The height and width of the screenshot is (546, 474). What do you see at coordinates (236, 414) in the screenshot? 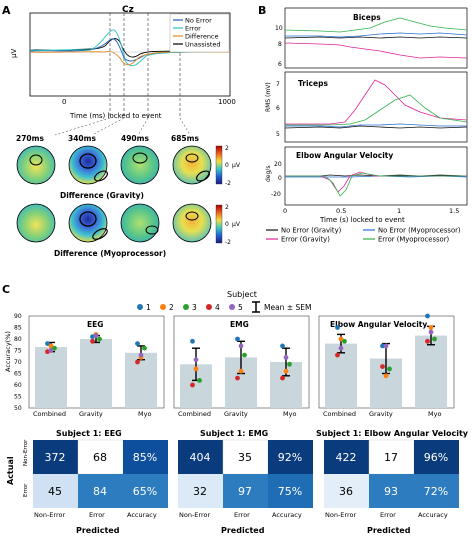
I see `emg-cat-gravity: Gravity` at bounding box center [236, 414].